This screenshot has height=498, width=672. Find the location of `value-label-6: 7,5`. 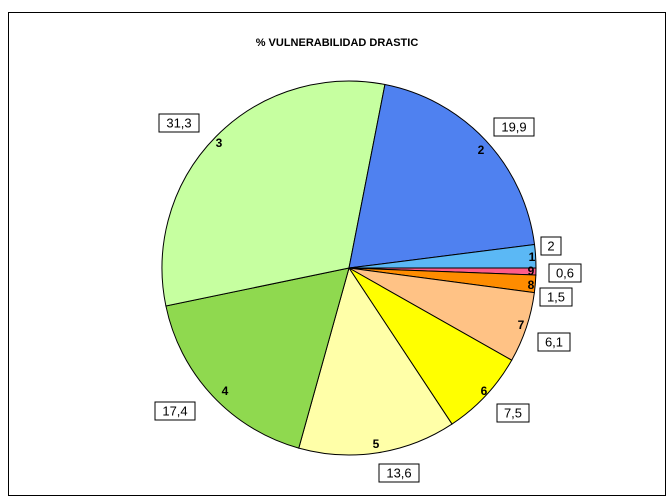

value-label-6: 7,5 is located at coordinates (513, 413).